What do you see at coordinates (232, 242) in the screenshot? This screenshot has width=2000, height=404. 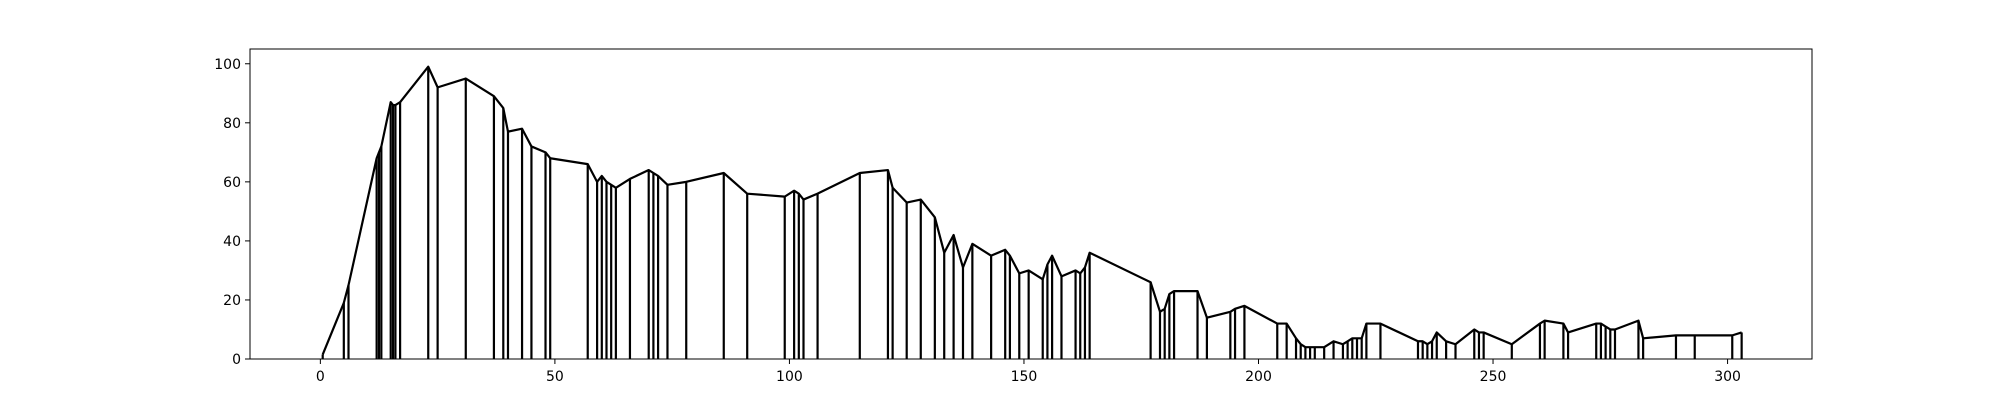 I see `y-tick-label: 40` at bounding box center [232, 242].